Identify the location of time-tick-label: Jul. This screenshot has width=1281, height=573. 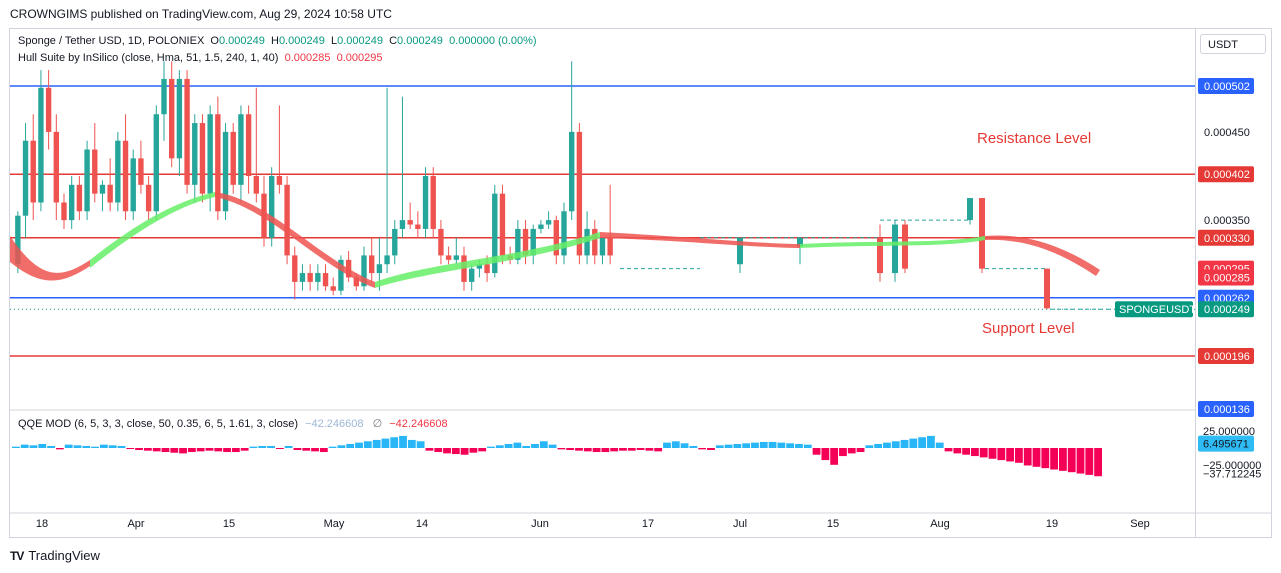
(740, 524).